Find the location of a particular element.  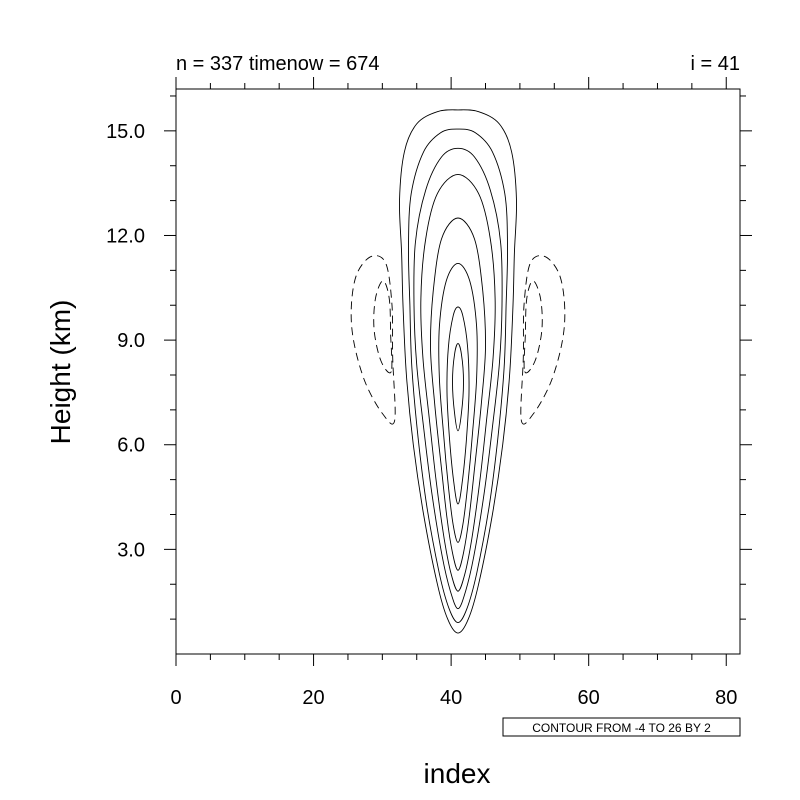

y-tick-labels: 3.0 6.0 9.0 12.0 15.0 is located at coordinates (125, 341).